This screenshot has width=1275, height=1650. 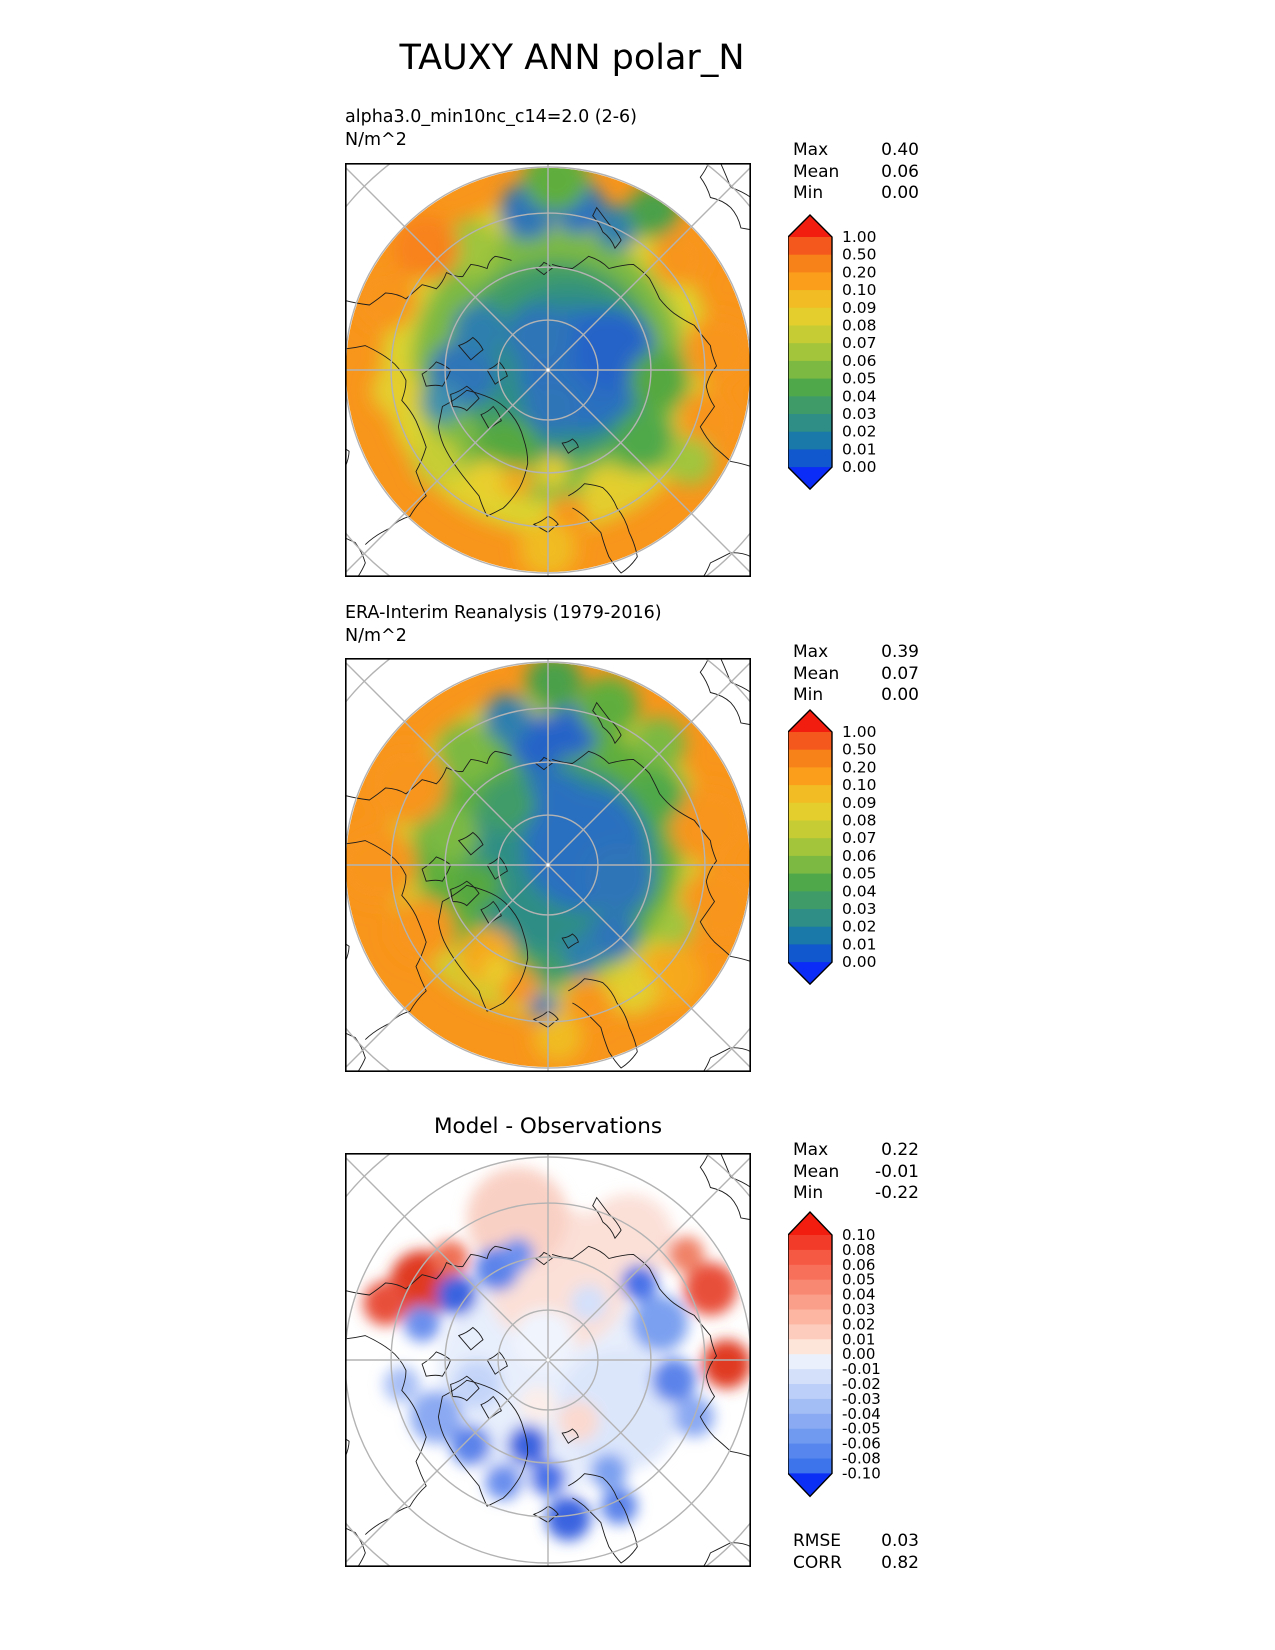 What do you see at coordinates (861, 1384) in the screenshot?
I see `colorbar-tick-label: -0.02` at bounding box center [861, 1384].